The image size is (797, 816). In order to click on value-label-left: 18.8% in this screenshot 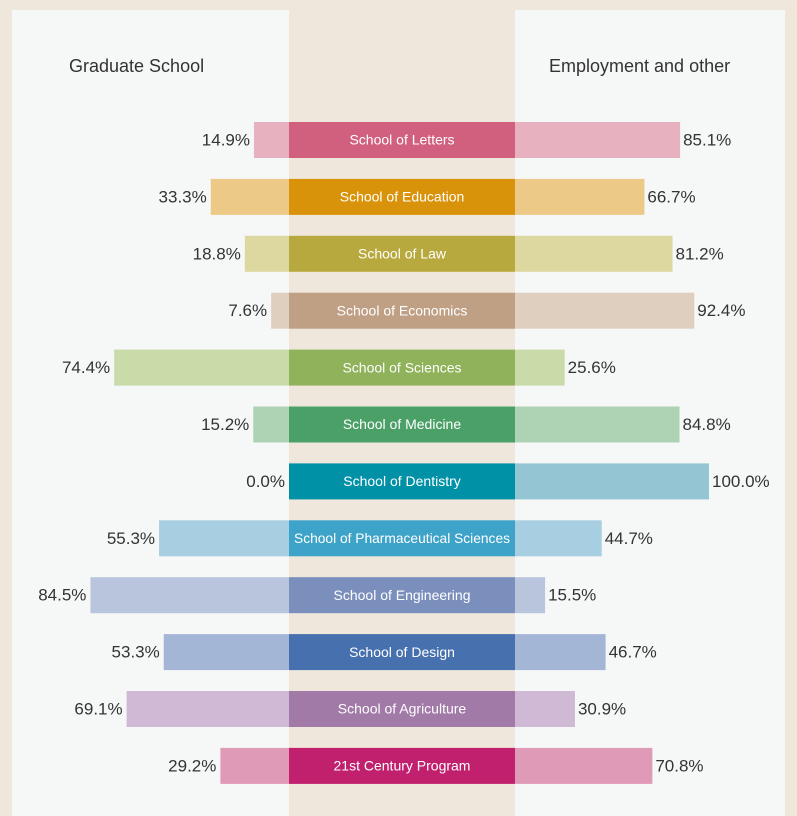, I will do `click(217, 253)`.